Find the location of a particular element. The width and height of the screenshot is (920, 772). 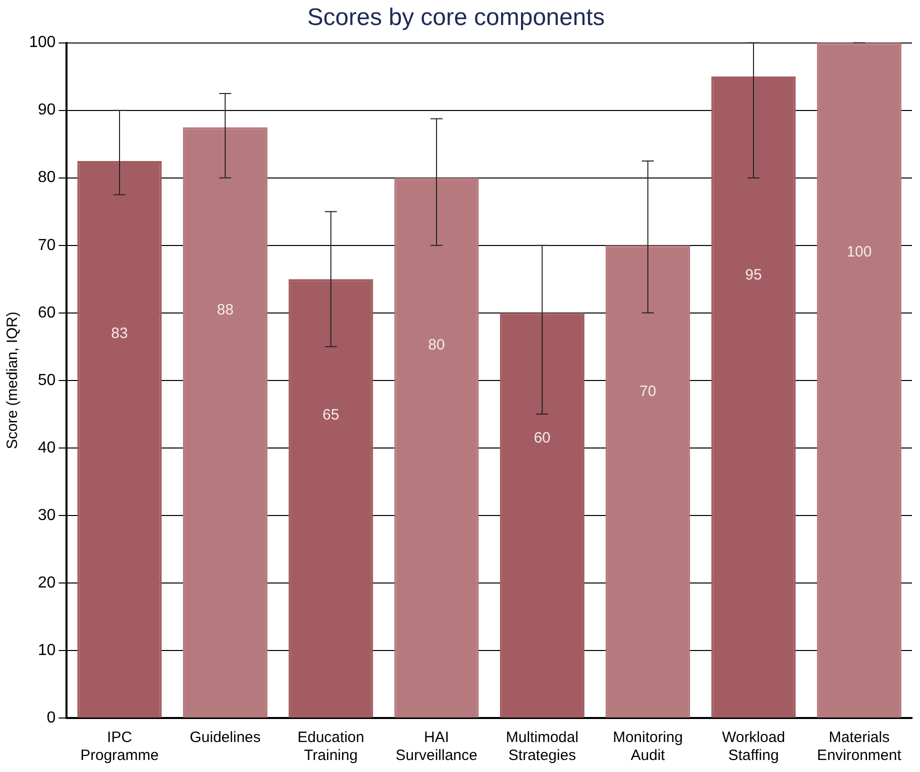

data-label: 60 is located at coordinates (542, 438).